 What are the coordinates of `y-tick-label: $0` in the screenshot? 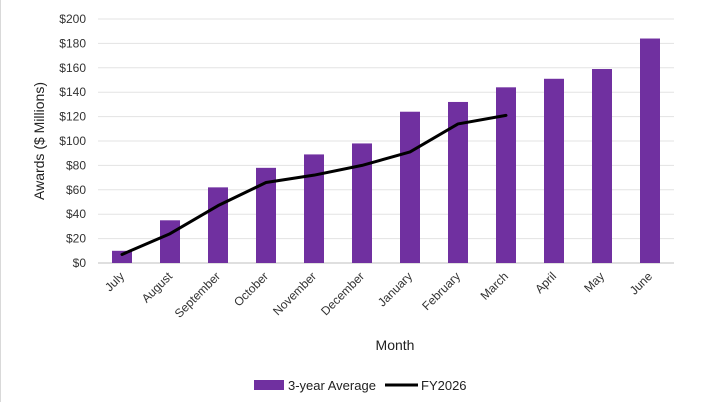 It's located at (80, 263).